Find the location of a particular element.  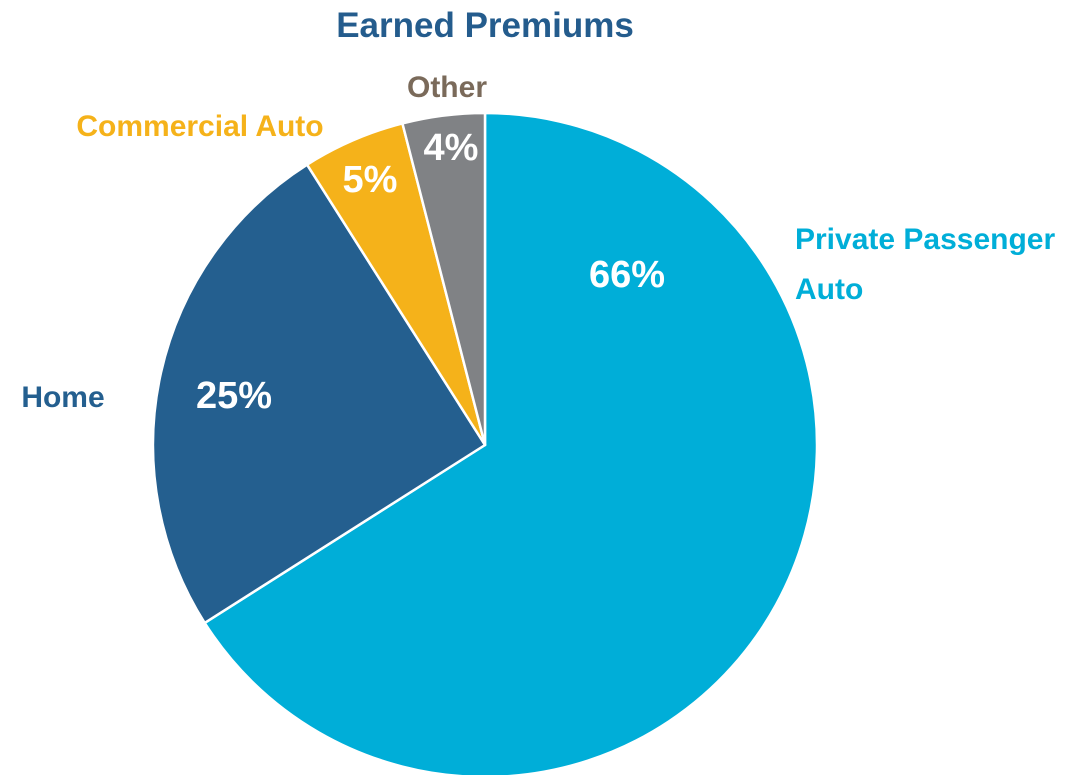

value-label: 5% is located at coordinates (370, 180).